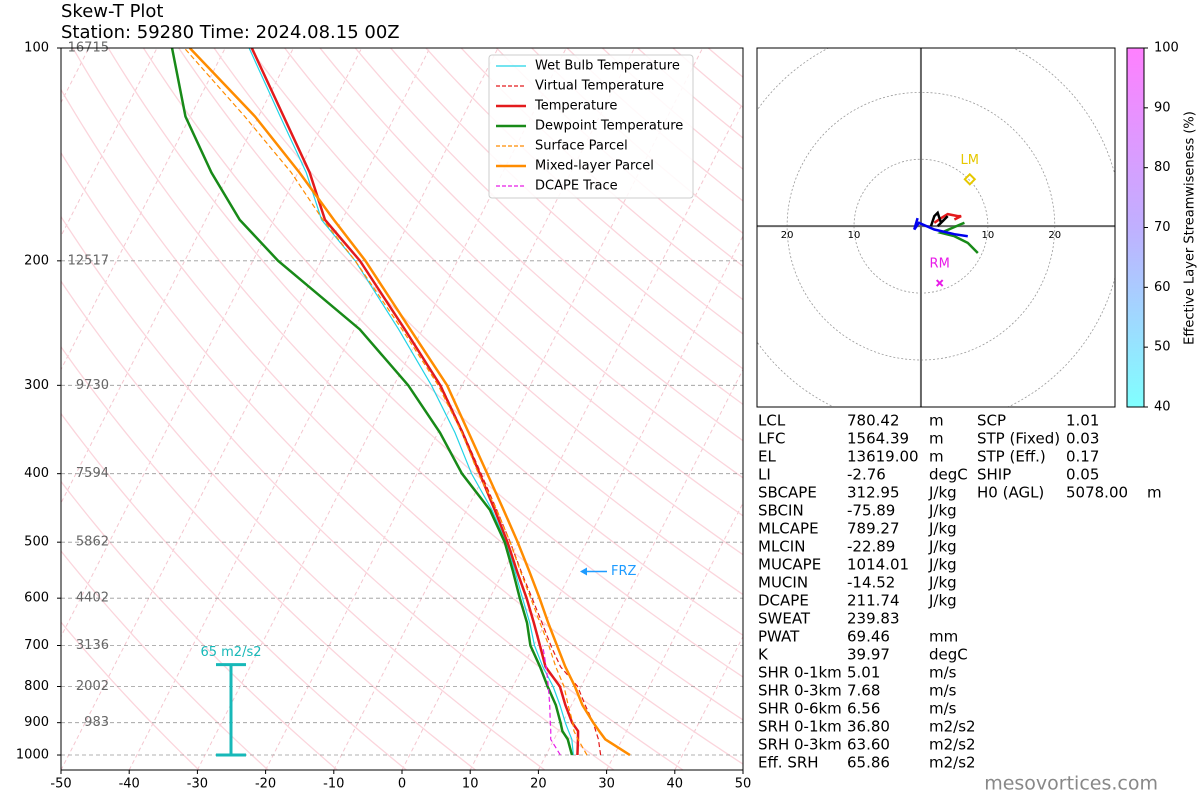 The width and height of the screenshot is (1200, 800). Describe the element at coordinates (538, 784) in the screenshot. I see `x-tick-label: 20` at that location.